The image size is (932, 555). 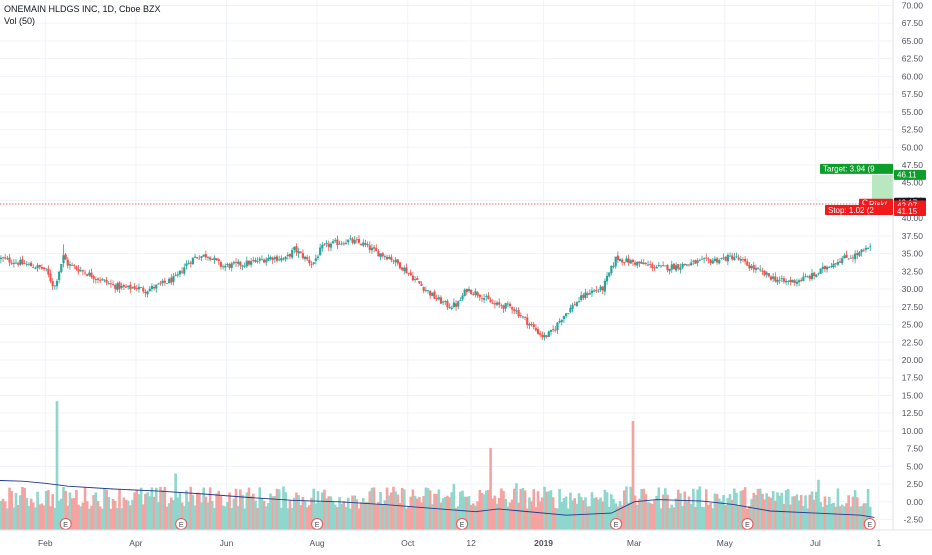 I want to click on time-tick-label: Apr, so click(x=135, y=543).